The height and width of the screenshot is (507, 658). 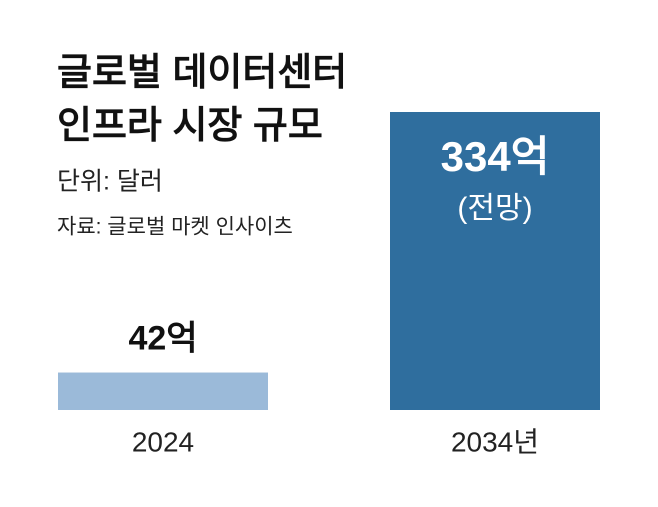 I want to click on source-note: 자료: 글로벌 마켓 인사이츠, so click(x=175, y=227).